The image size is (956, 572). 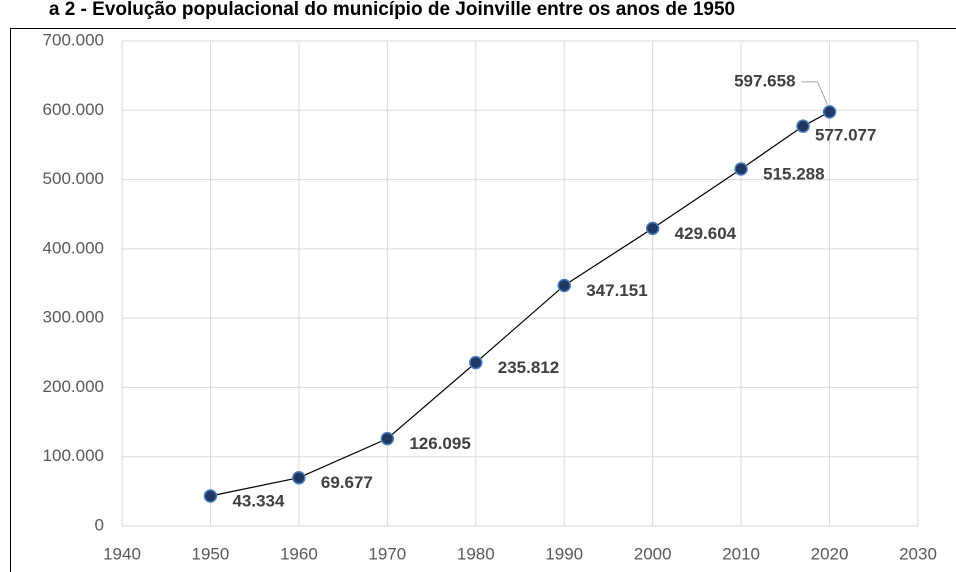 What do you see at coordinates (73, 317) in the screenshot?
I see `y-tick-label: 300.000` at bounding box center [73, 317].